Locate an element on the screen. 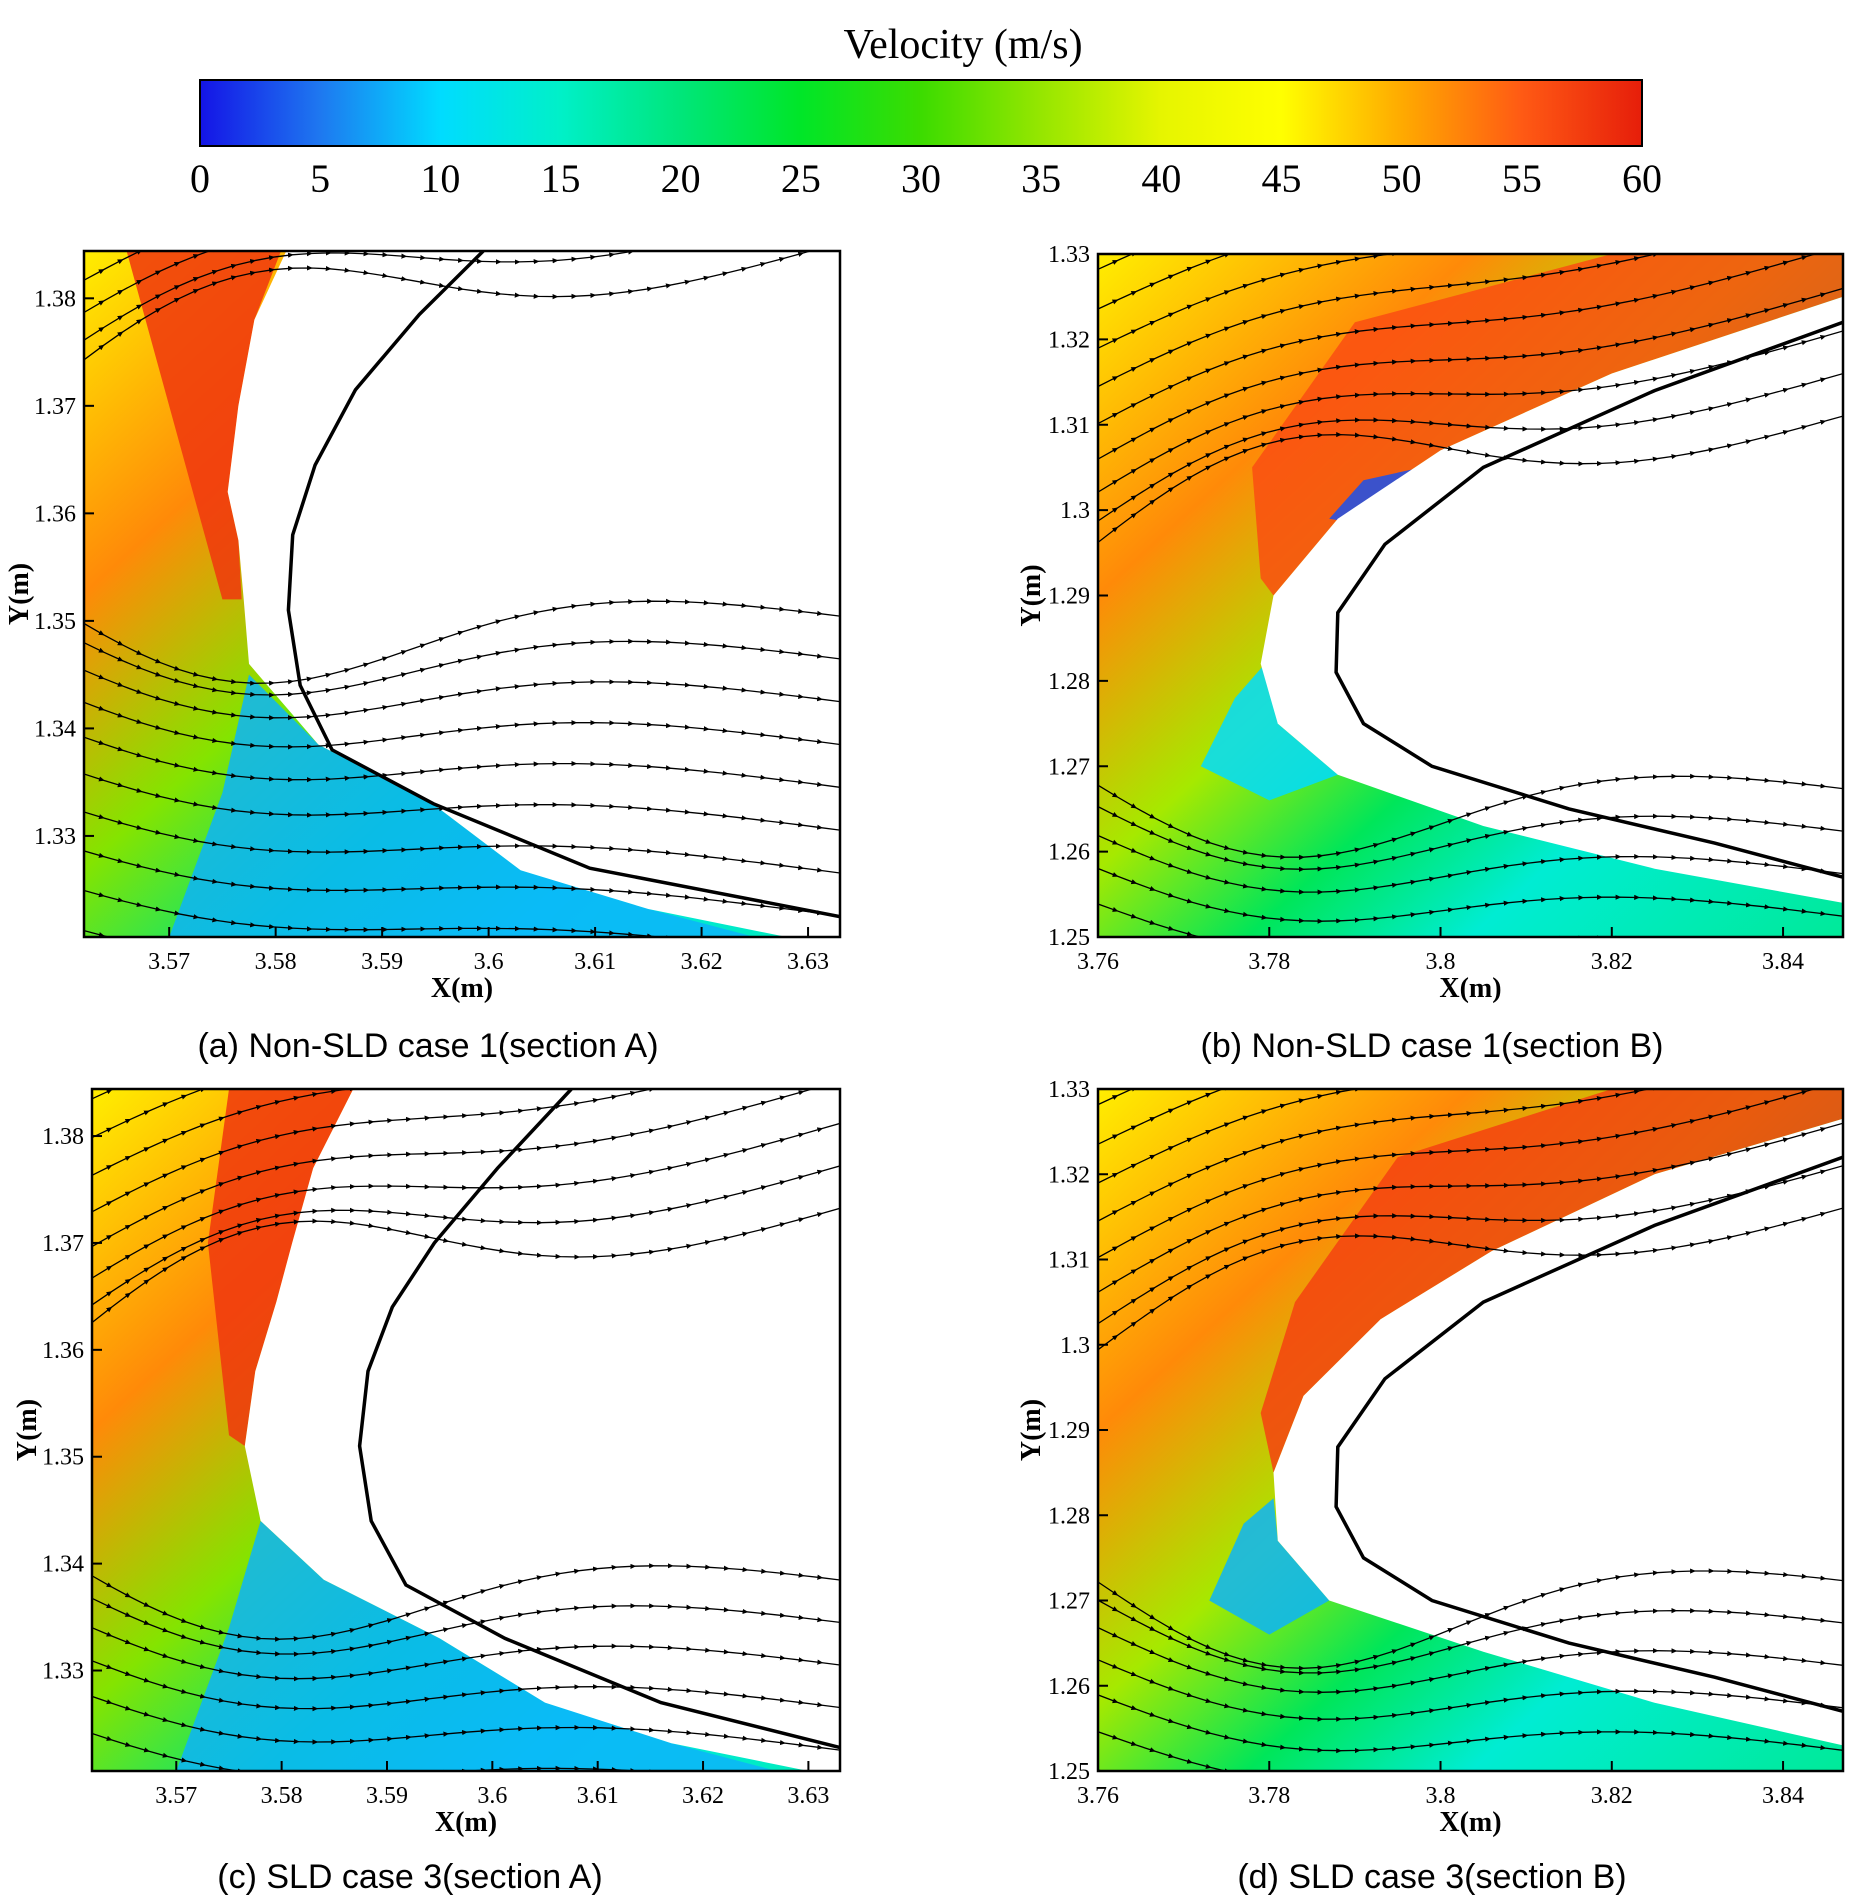 Image resolution: width=1856 pixels, height=1895 pixels. colorbar-tick-3: 15 is located at coordinates (561, 178).